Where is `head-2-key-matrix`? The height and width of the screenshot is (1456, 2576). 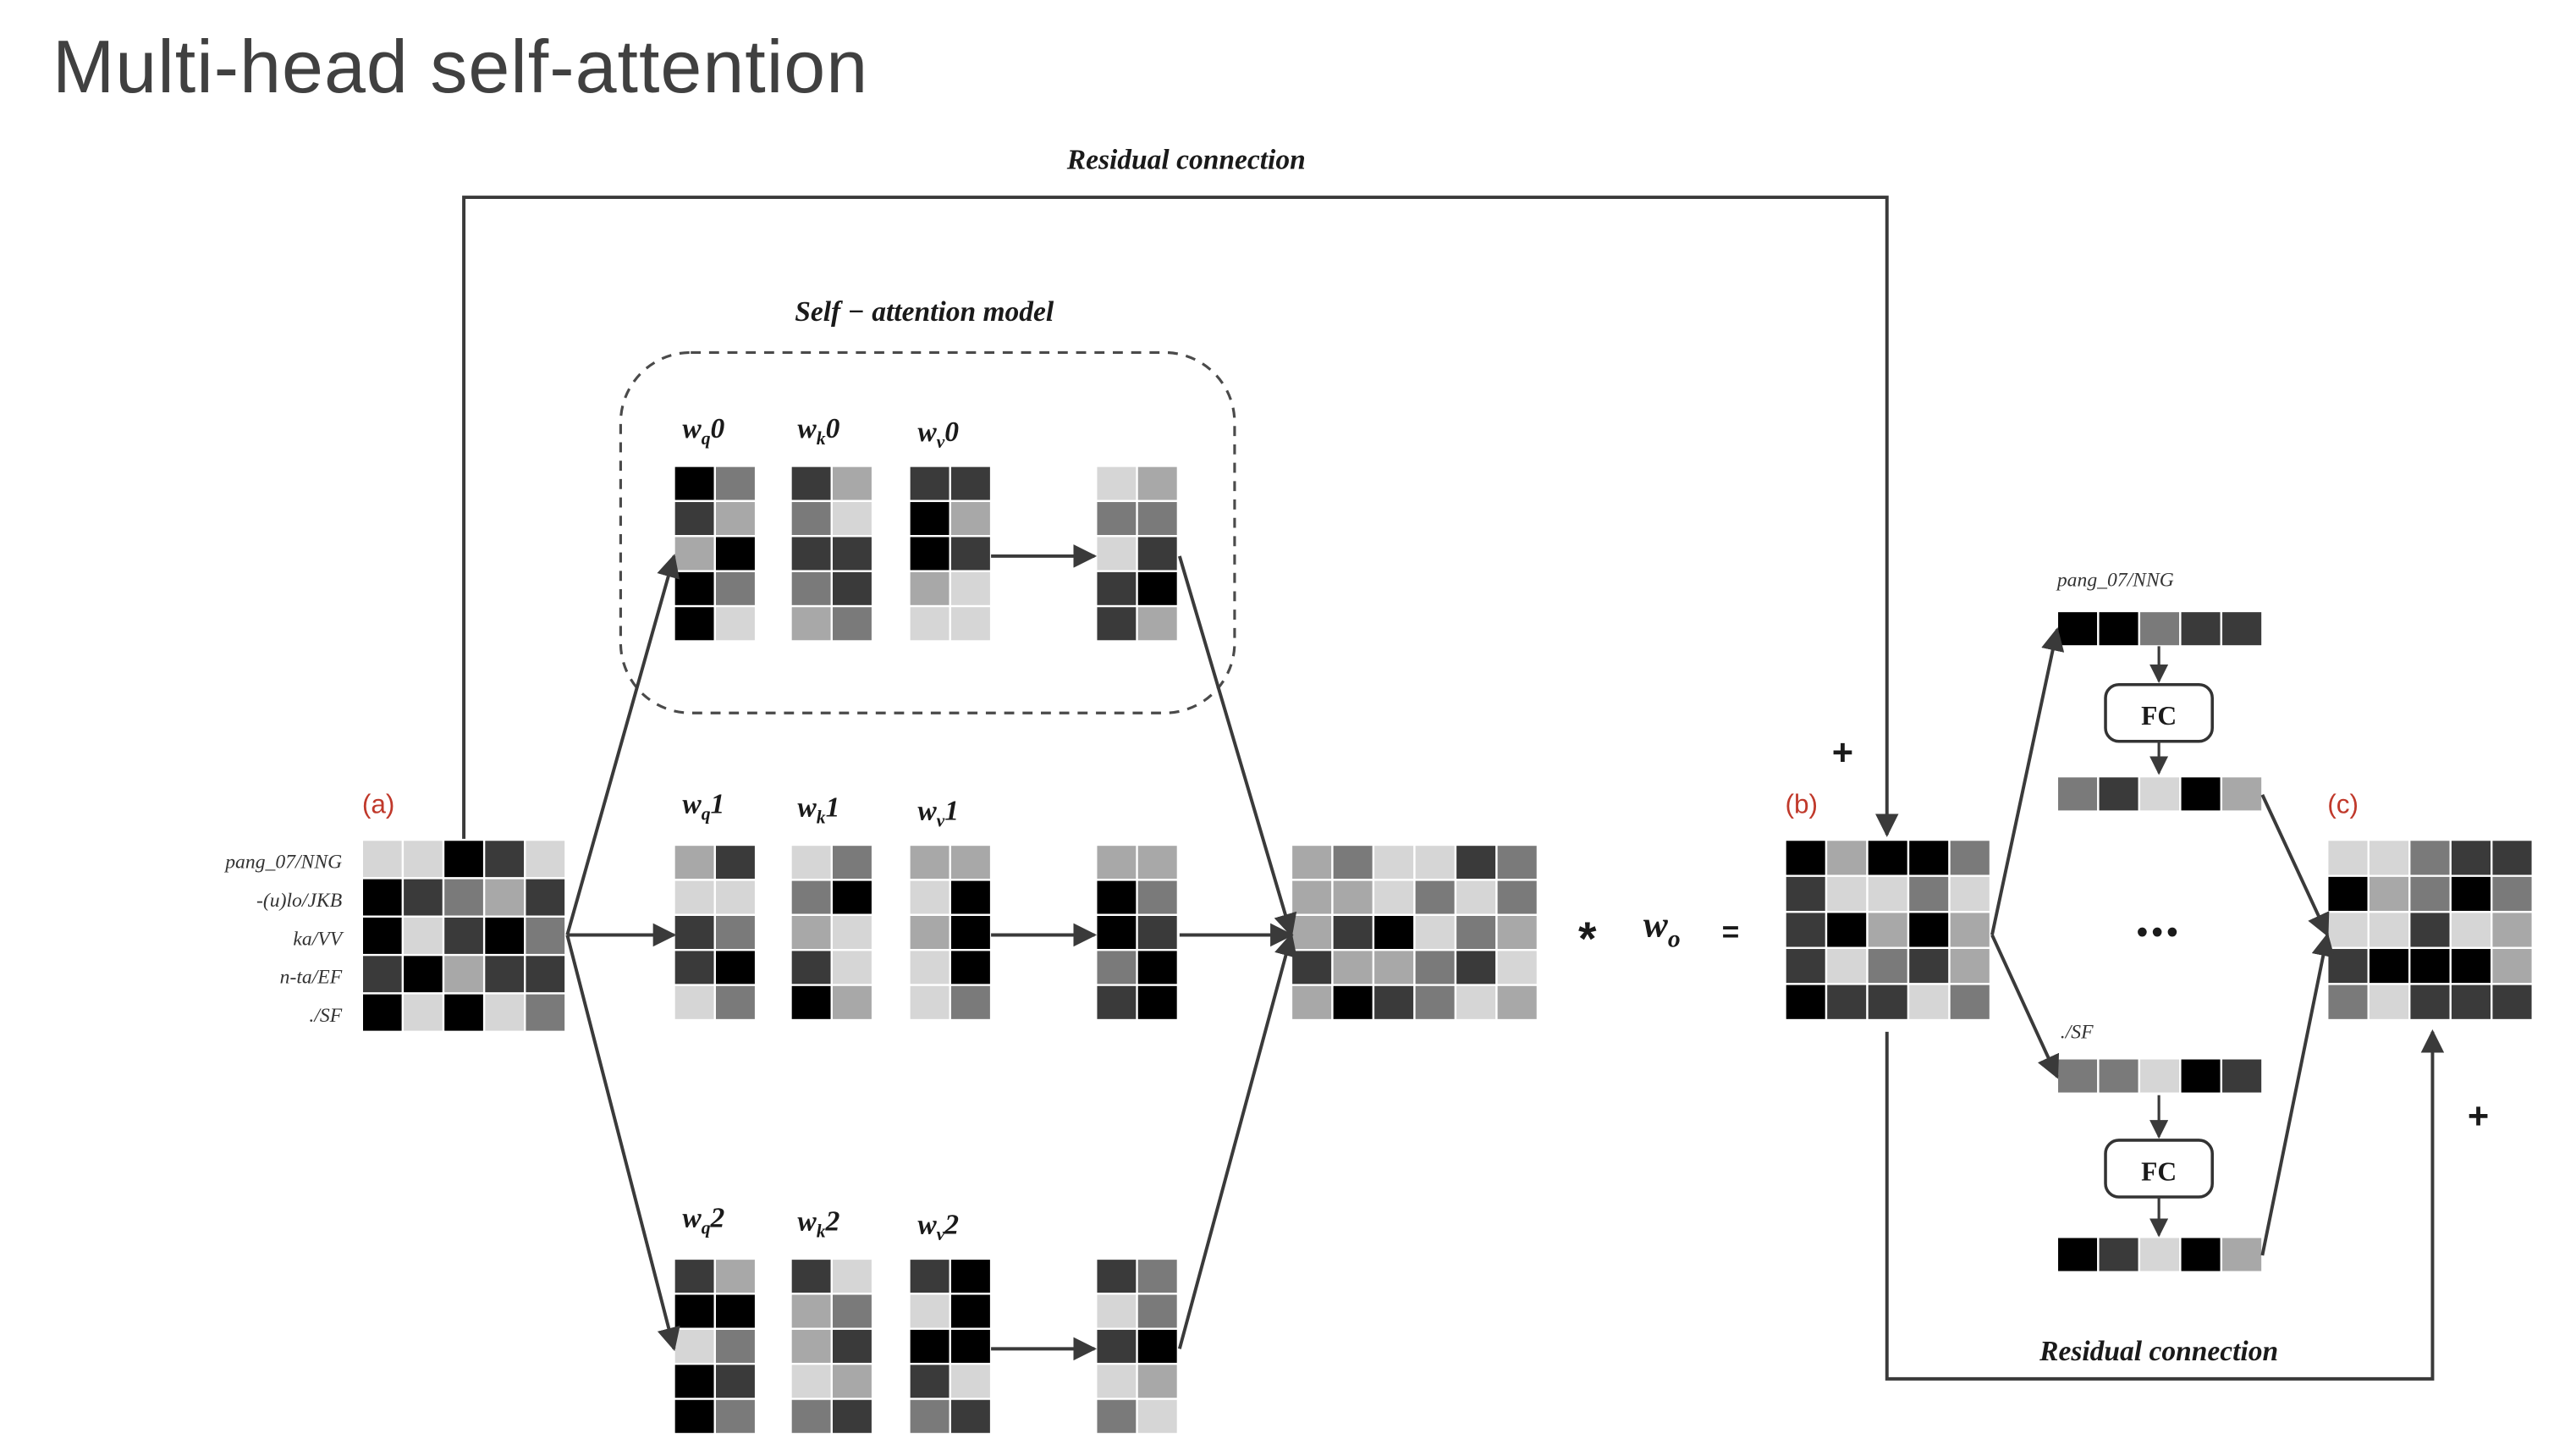
head-2-key-matrix is located at coordinates (832, 1346).